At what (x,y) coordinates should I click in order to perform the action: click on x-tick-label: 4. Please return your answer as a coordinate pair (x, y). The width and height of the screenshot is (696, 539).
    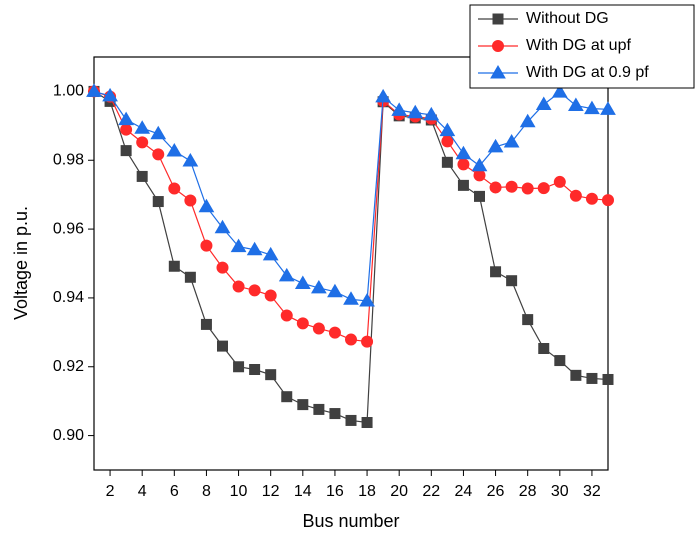
    Looking at the image, I should click on (142, 491).